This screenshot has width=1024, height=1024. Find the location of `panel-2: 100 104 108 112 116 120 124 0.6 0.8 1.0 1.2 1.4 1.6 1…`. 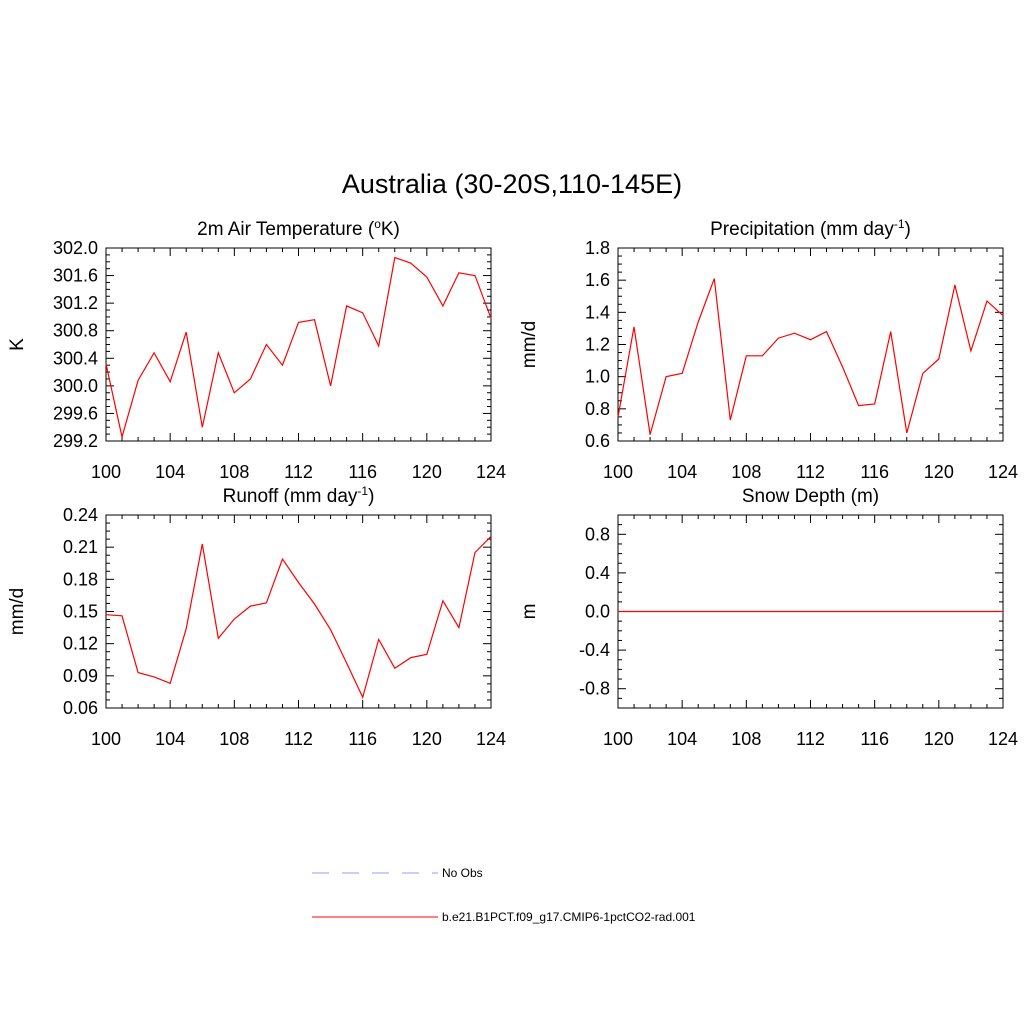

panel-2: 100 104 108 112 116 120 124 0.6 0.8 1.0 1.2 1.4 1.6 1… is located at coordinates (768, 349).